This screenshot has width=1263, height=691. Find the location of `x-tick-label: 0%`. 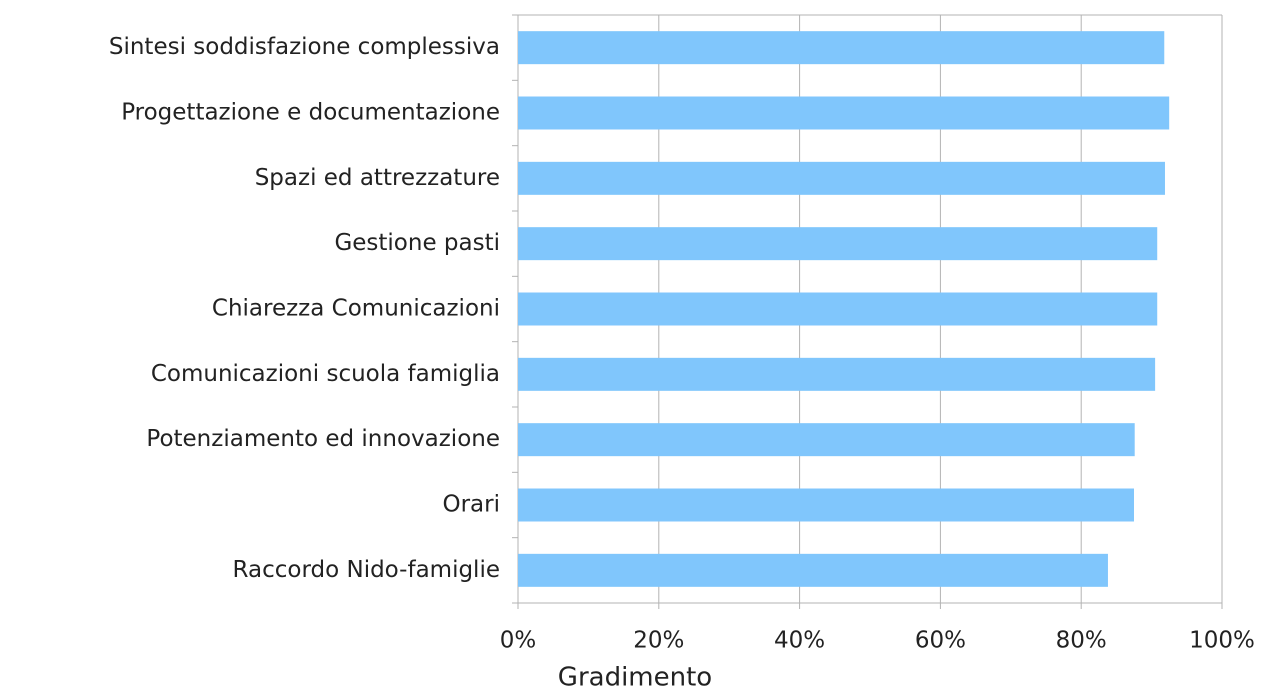

x-tick-label: 0% is located at coordinates (518, 641).